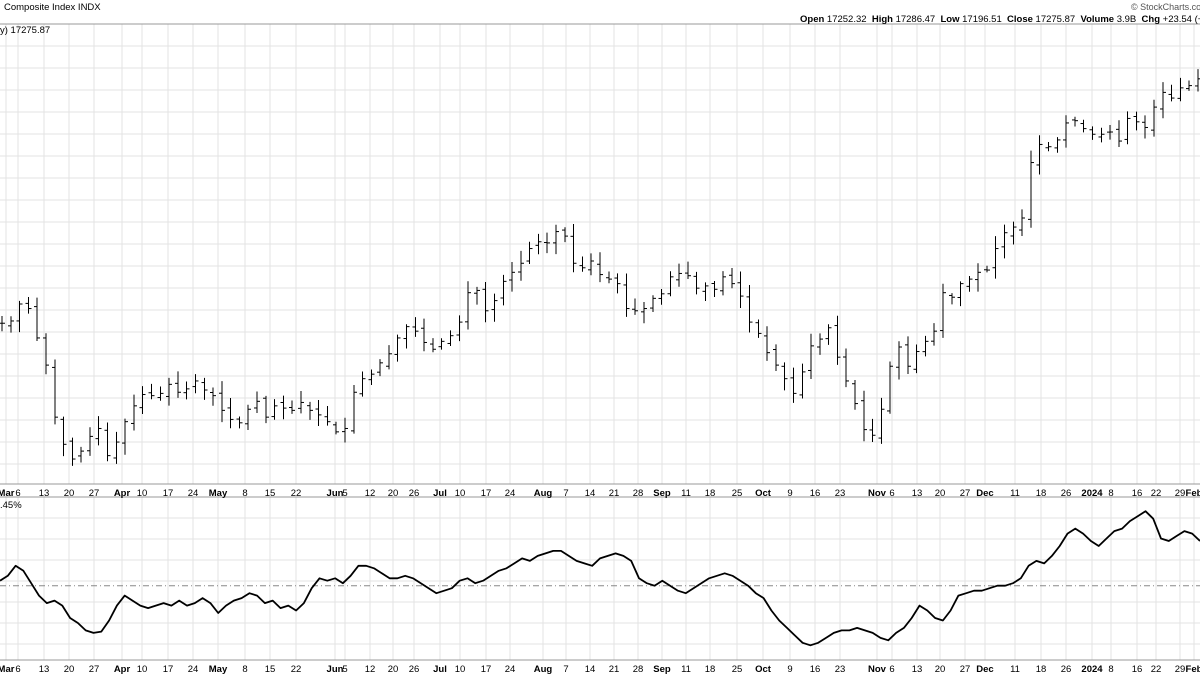 The image size is (1200, 675). I want to click on x-tick-label: 15, so click(270, 493).